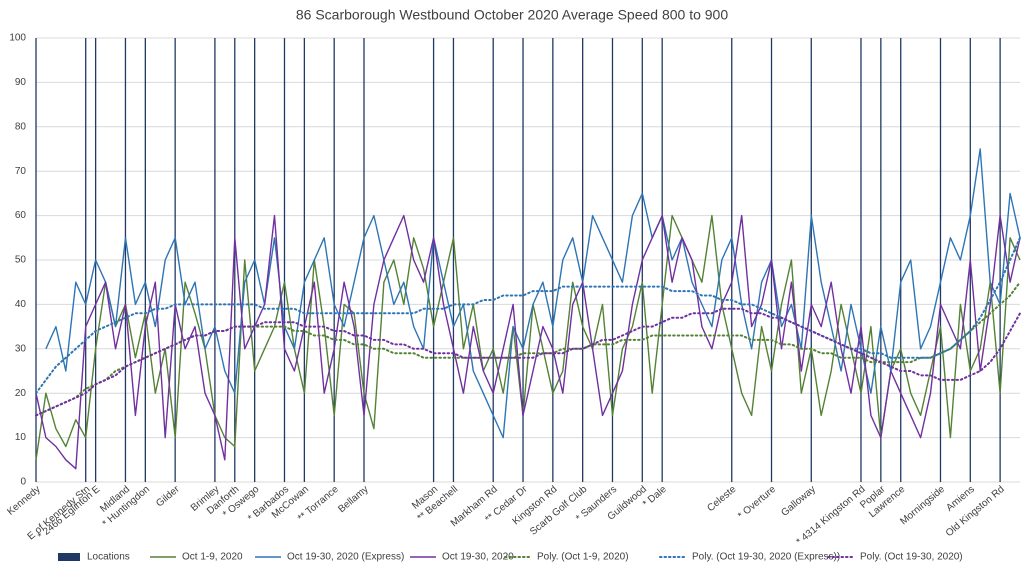 This screenshot has height=572, width=1024. What do you see at coordinates (17, 38) in the screenshot?
I see `y-tick-label: 100` at bounding box center [17, 38].